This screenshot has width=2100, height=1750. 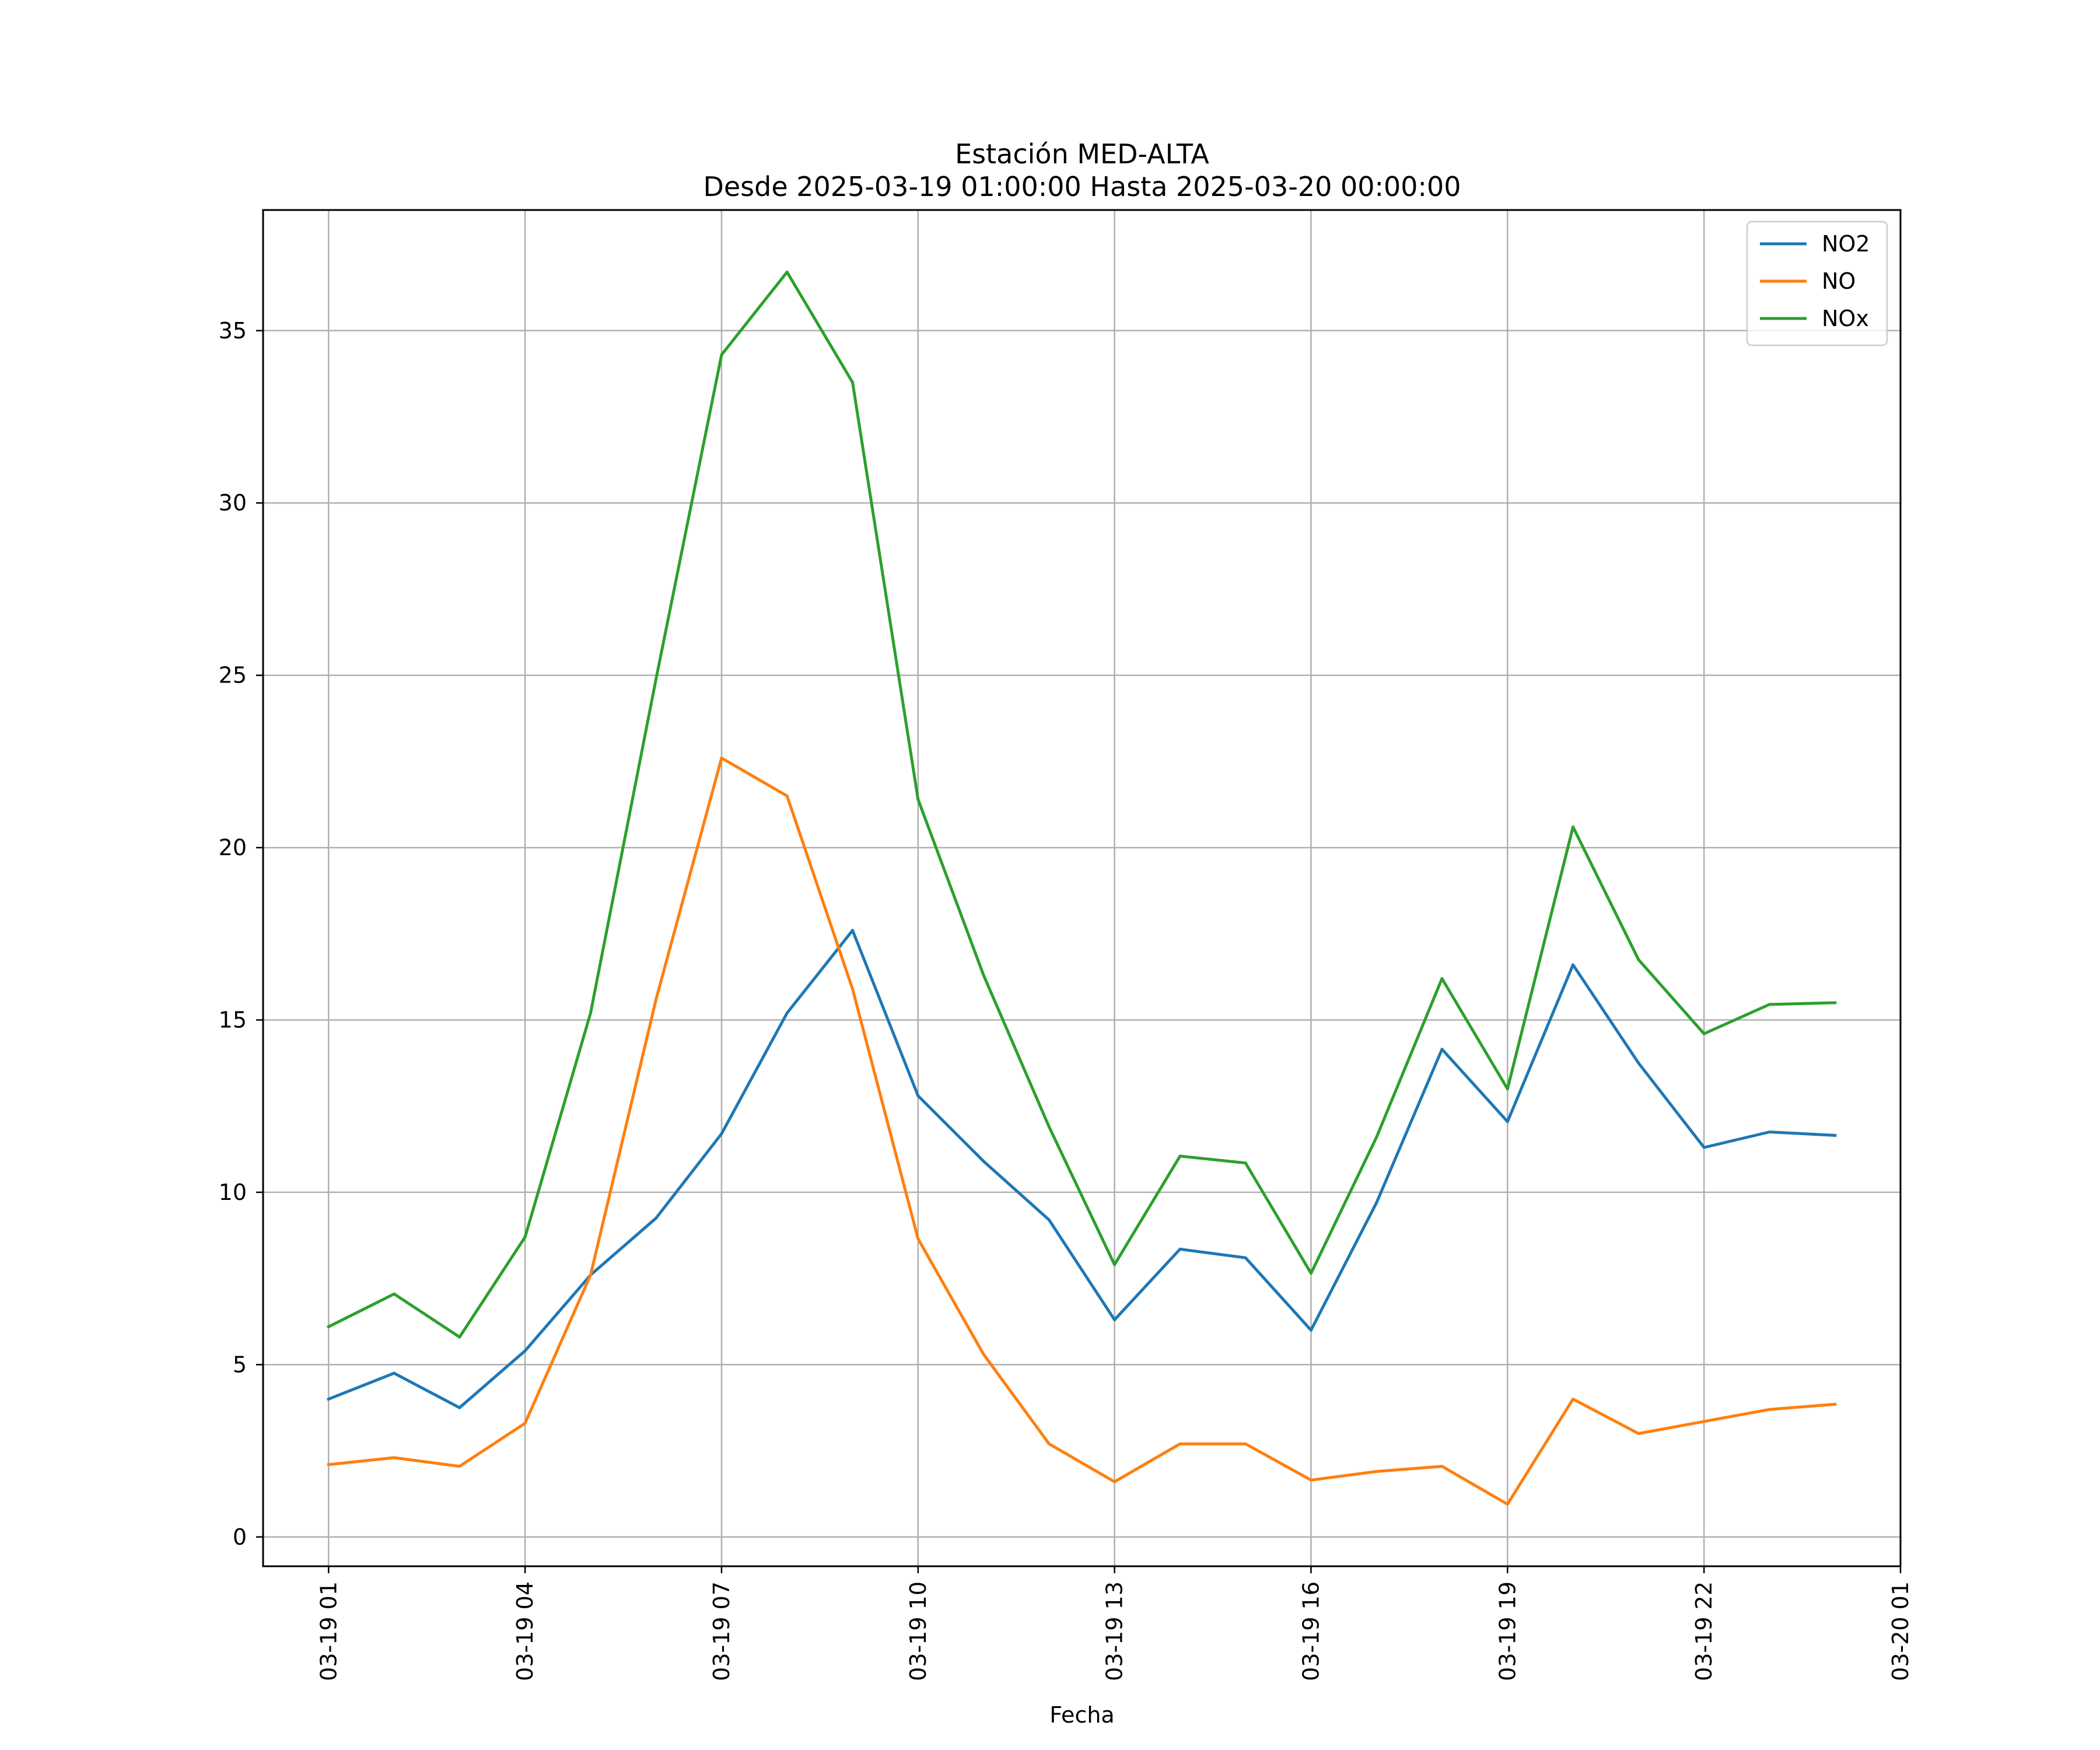 I want to click on x-tick-label: 03-19 19, so click(x=1507, y=1631).